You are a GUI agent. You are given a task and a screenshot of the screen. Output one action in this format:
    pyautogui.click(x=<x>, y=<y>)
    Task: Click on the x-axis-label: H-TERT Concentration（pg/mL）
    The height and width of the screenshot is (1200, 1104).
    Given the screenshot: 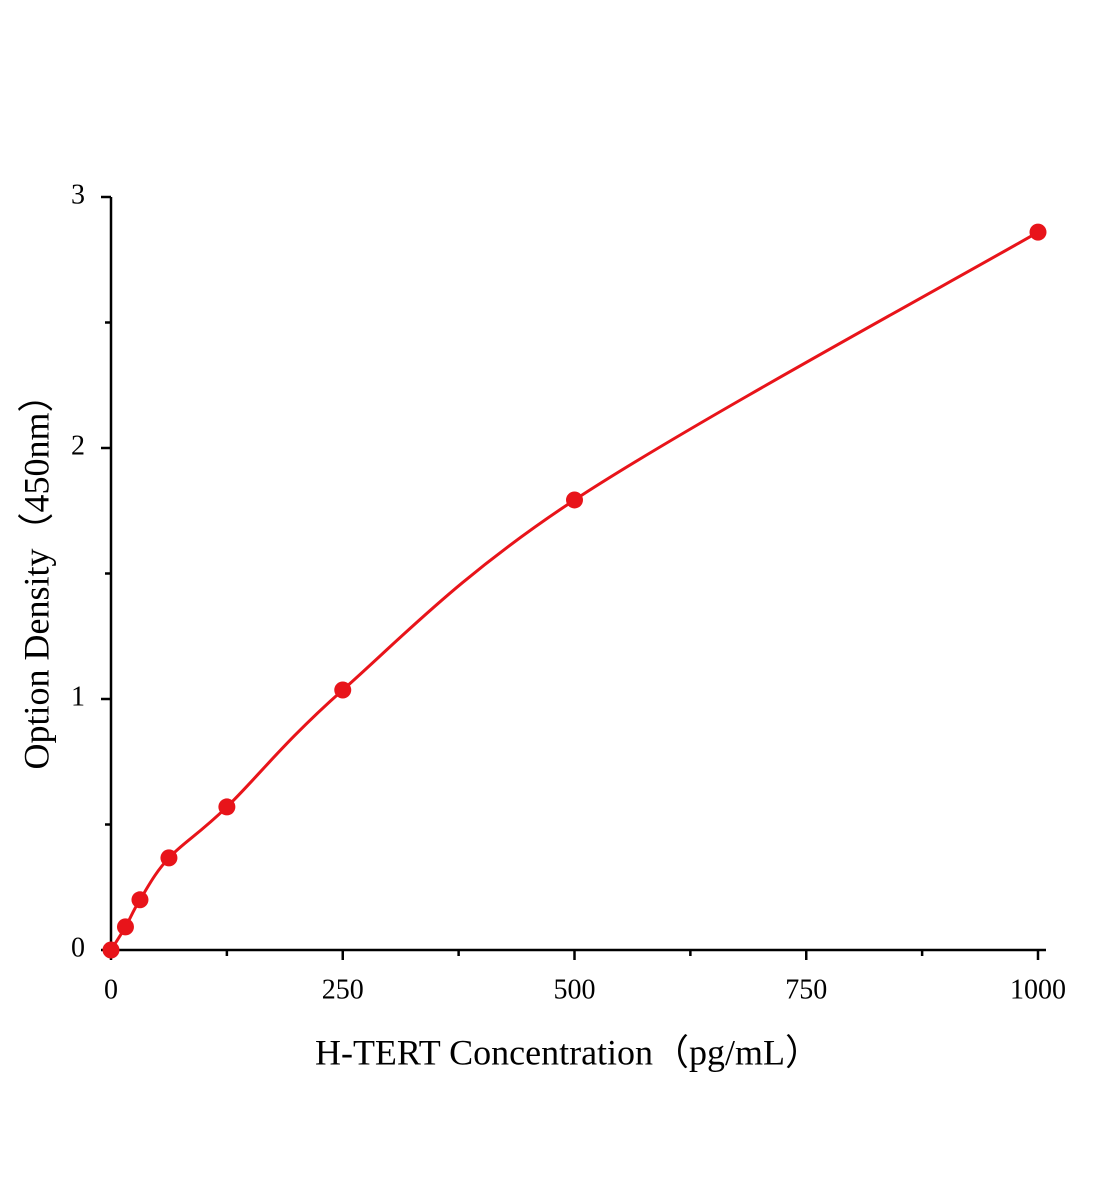 What is the action you would take?
    pyautogui.click(x=568, y=1052)
    